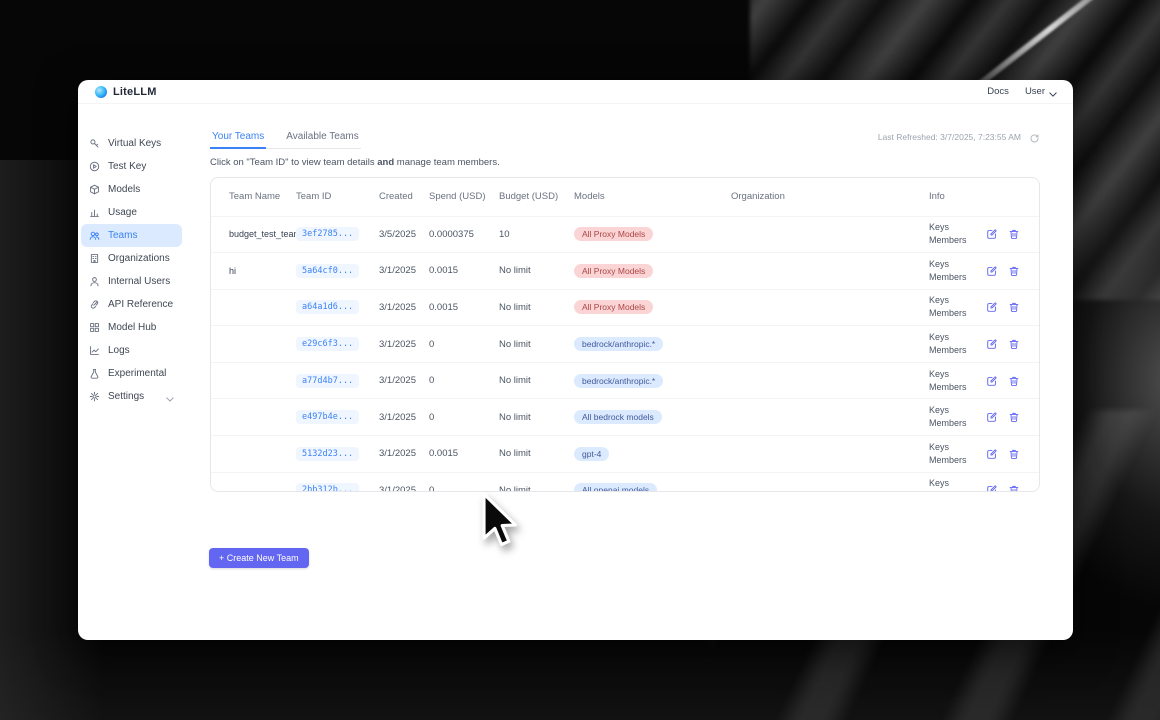 This screenshot has width=1160, height=720. What do you see at coordinates (131, 327) in the screenshot?
I see `sidebar-item-model-hub: Model Hub` at bounding box center [131, 327].